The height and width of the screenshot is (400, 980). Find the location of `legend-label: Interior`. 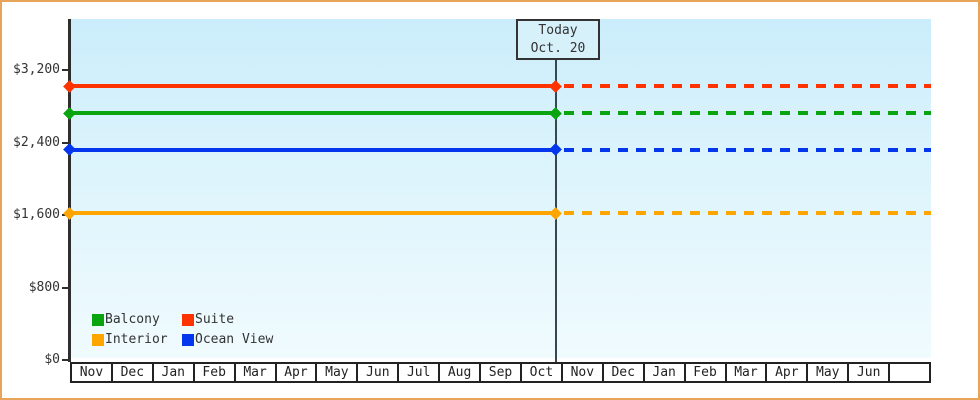

legend-label: Interior is located at coordinates (136, 339).